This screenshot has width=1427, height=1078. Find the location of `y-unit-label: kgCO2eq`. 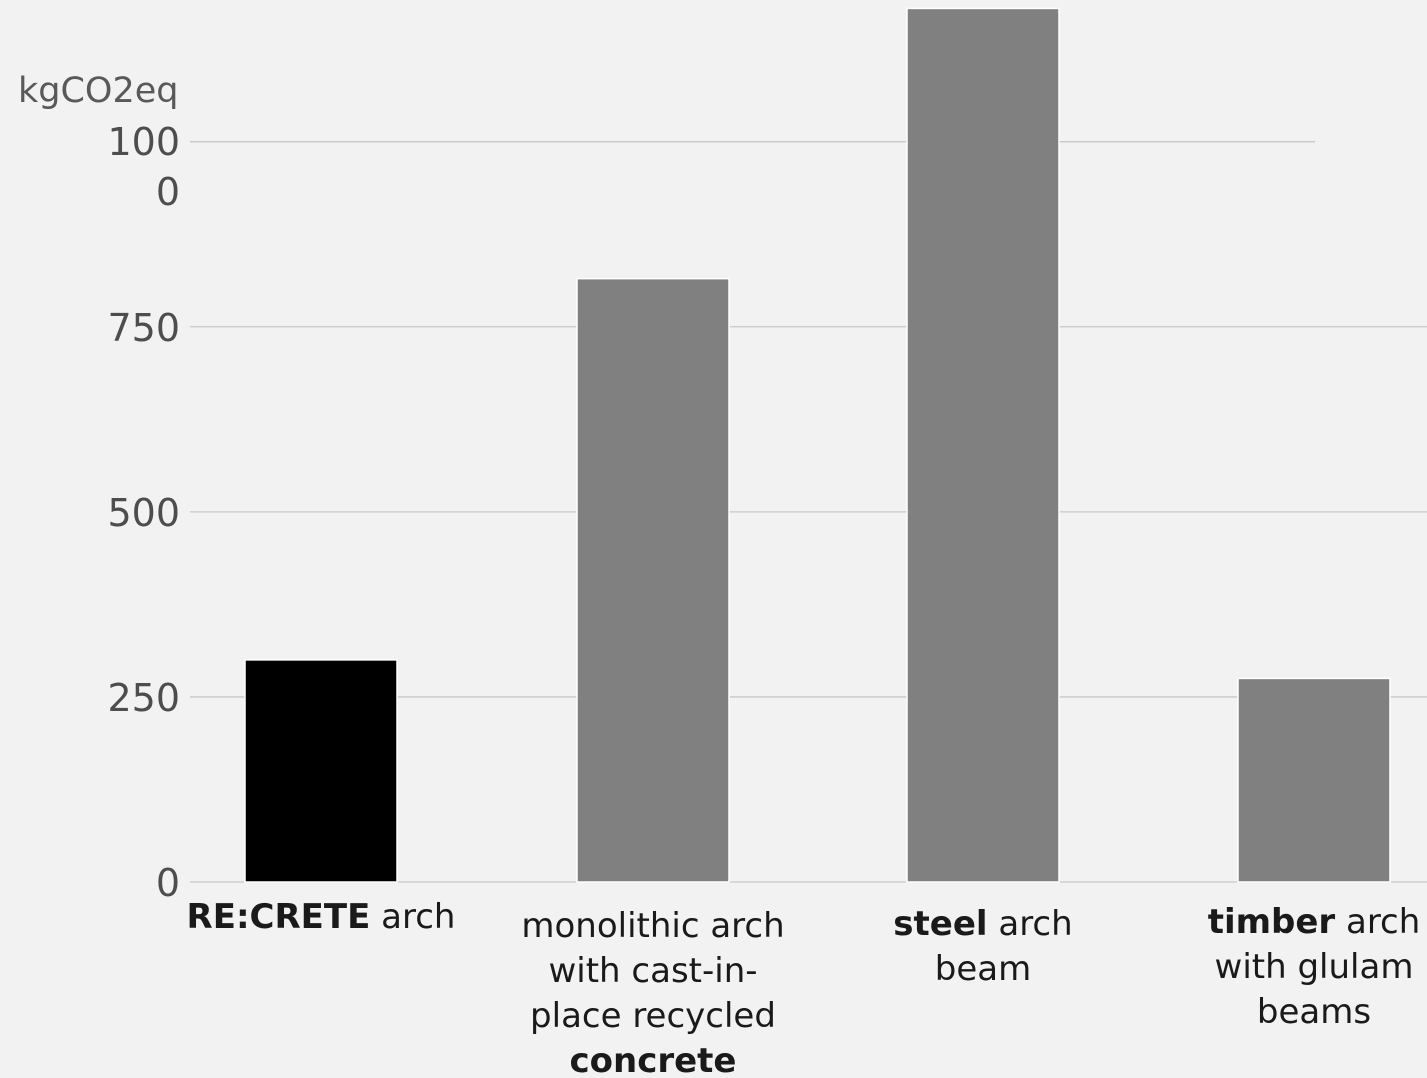

y-unit-label: kgCO2eq is located at coordinates (98, 91).